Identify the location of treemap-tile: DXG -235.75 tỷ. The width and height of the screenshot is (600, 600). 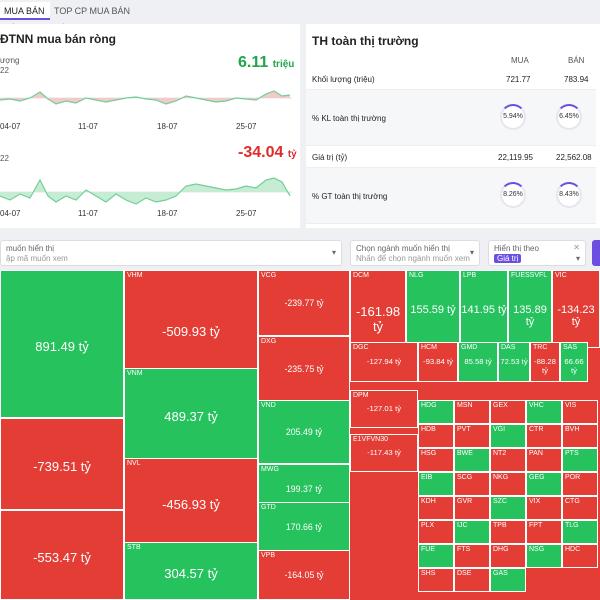
(304, 369).